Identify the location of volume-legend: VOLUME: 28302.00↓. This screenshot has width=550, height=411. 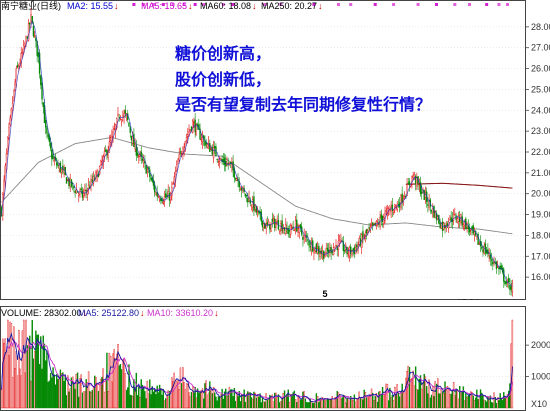
(44, 313).